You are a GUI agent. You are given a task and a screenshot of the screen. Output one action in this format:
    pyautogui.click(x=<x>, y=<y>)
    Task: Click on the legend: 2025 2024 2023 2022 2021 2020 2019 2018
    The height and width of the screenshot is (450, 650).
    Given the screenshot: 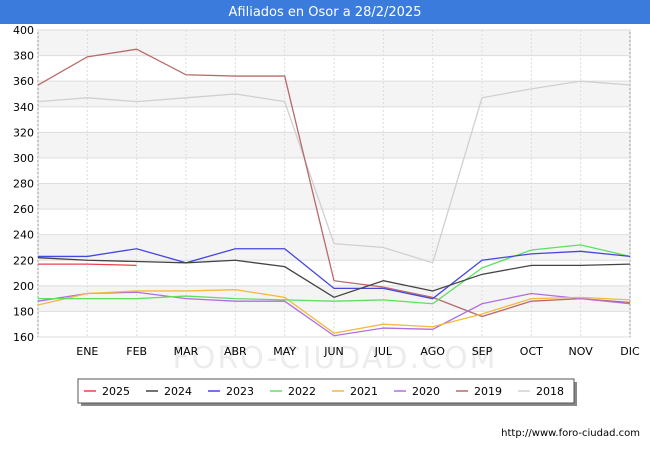 What is the action you would take?
    pyautogui.click(x=327, y=392)
    